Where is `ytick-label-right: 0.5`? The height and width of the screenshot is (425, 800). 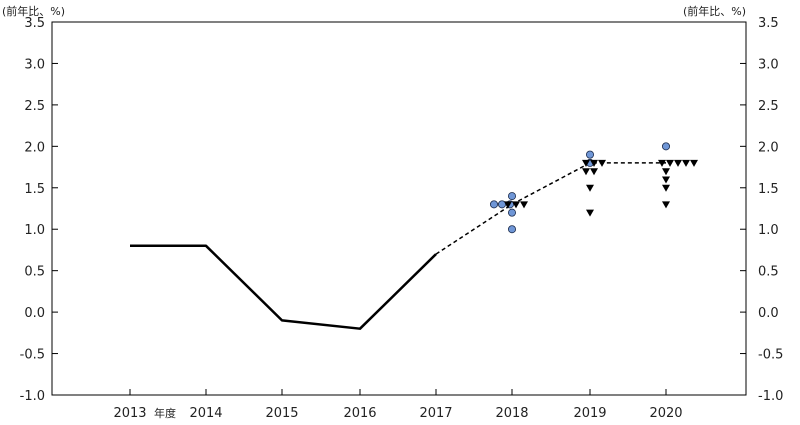
ytick-label-right: 0.5 is located at coordinates (768, 272).